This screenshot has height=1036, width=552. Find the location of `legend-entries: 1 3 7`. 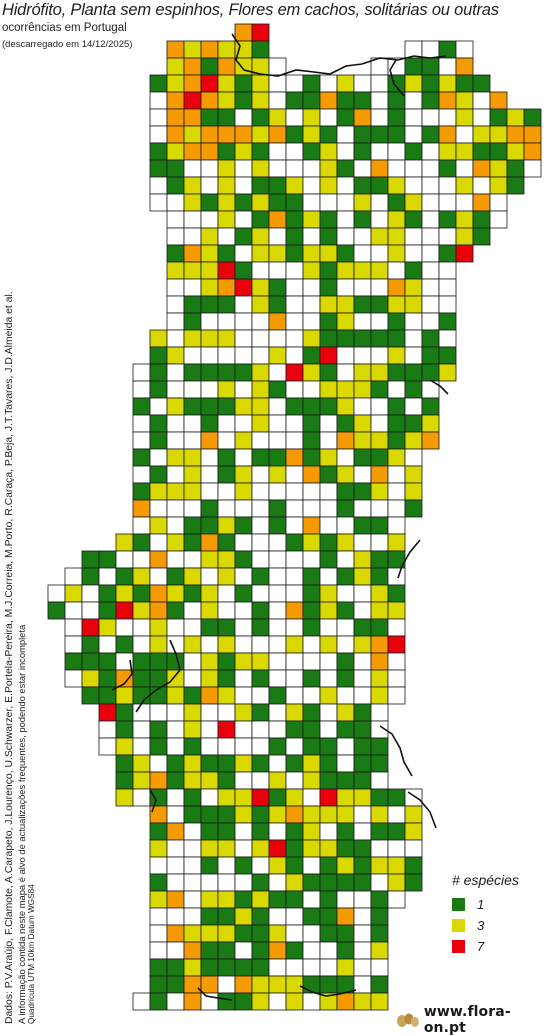

legend-entries: 1 3 7 is located at coordinates (485, 925).